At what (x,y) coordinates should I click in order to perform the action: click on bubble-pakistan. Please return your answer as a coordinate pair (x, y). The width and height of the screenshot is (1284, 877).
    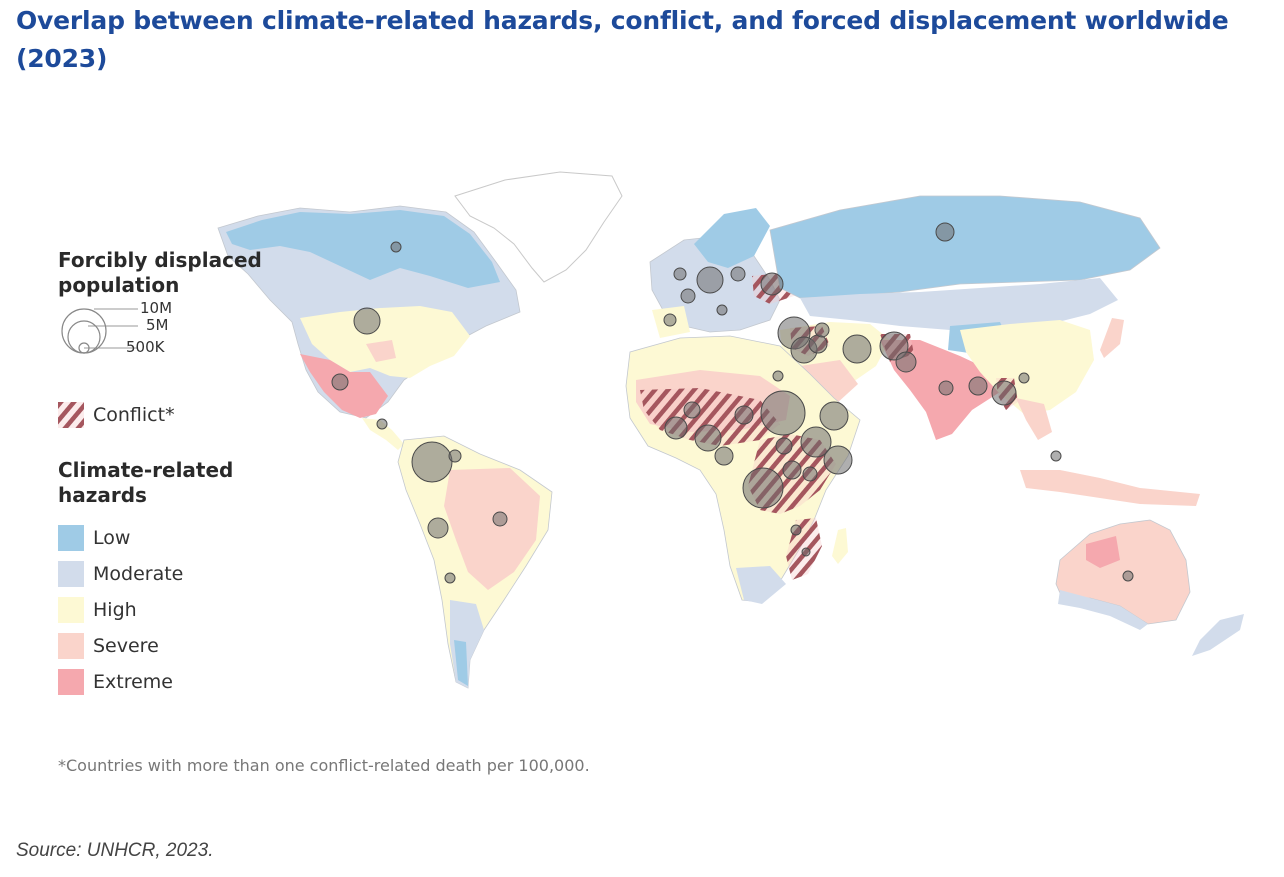
    Looking at the image, I should click on (906, 362).